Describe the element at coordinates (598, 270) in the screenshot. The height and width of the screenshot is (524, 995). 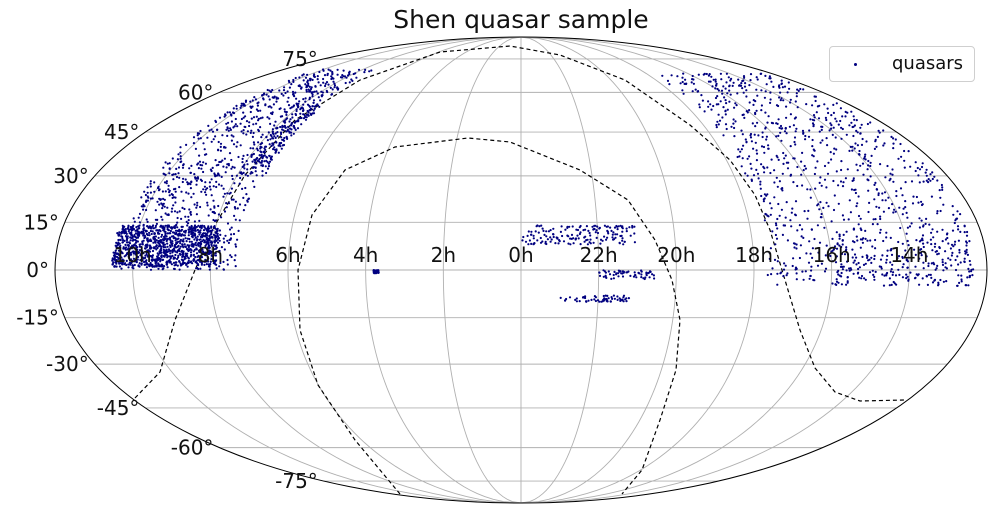
I see `ra-grid-line` at that location.